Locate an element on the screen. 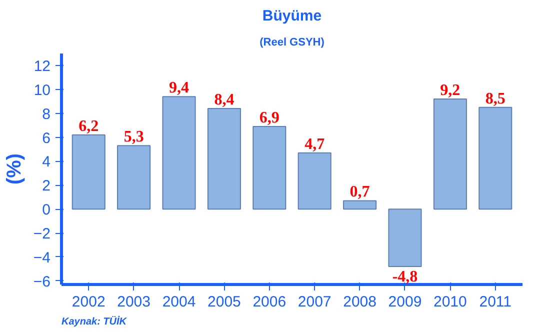  y-tick-label: −4 is located at coordinates (42, 257).